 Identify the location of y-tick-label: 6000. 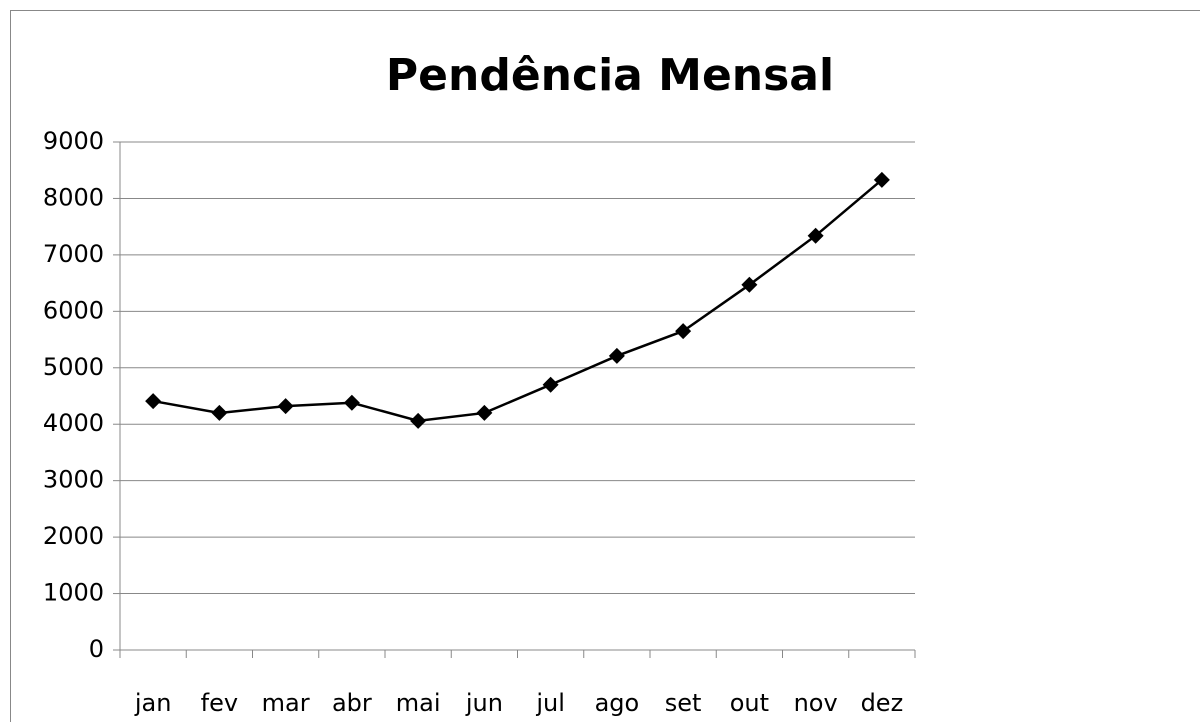
(73, 310).